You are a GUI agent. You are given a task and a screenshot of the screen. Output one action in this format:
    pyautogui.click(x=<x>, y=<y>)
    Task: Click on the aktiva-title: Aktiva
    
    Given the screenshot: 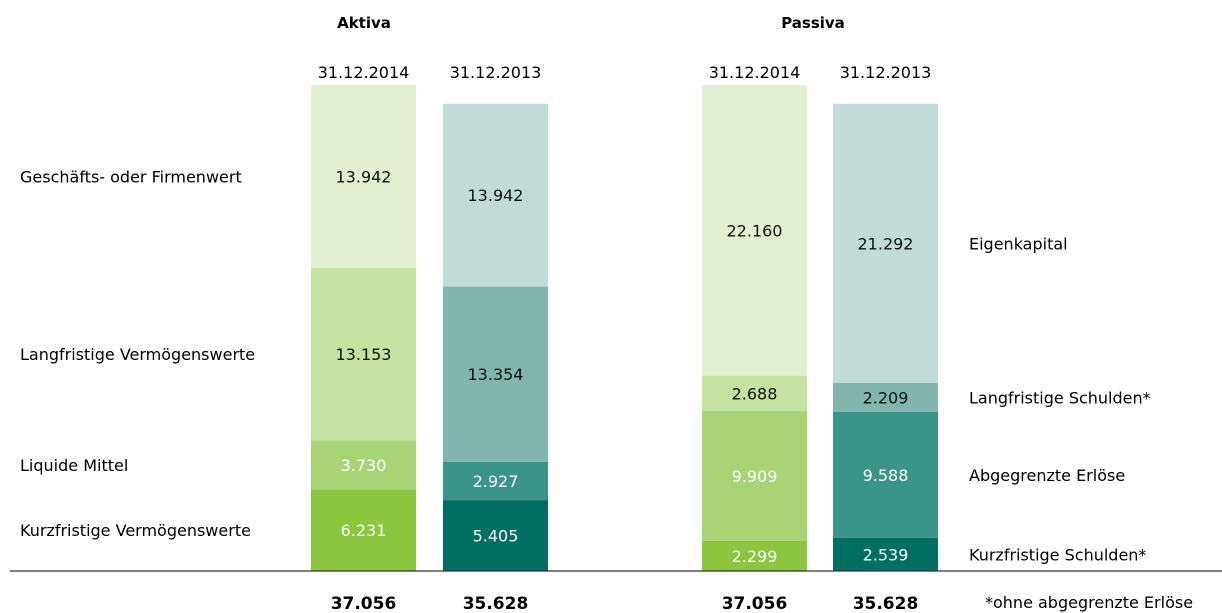 What is the action you would take?
    pyautogui.click(x=364, y=23)
    